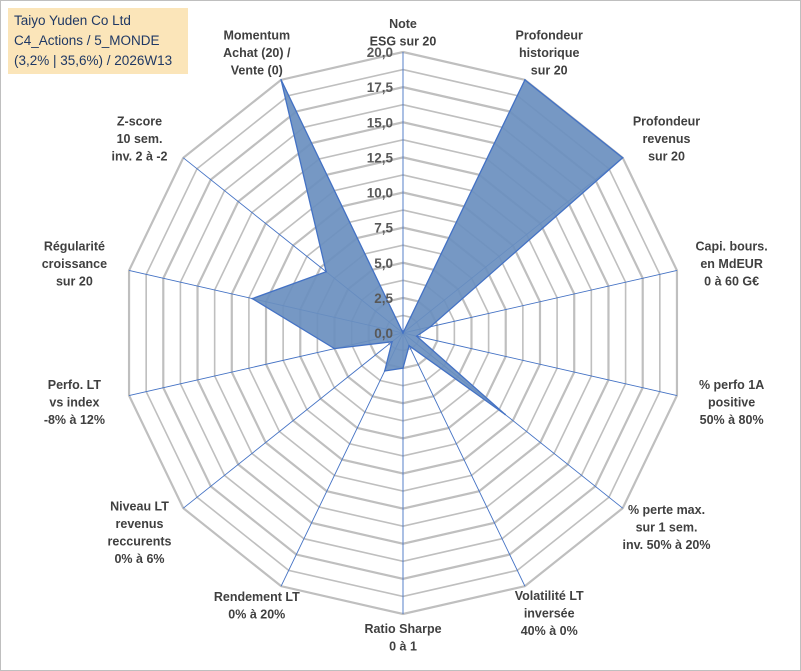 This screenshot has width=801, height=671. I want to click on category-label: C4_Actions / 5_MONDE, so click(87, 40).